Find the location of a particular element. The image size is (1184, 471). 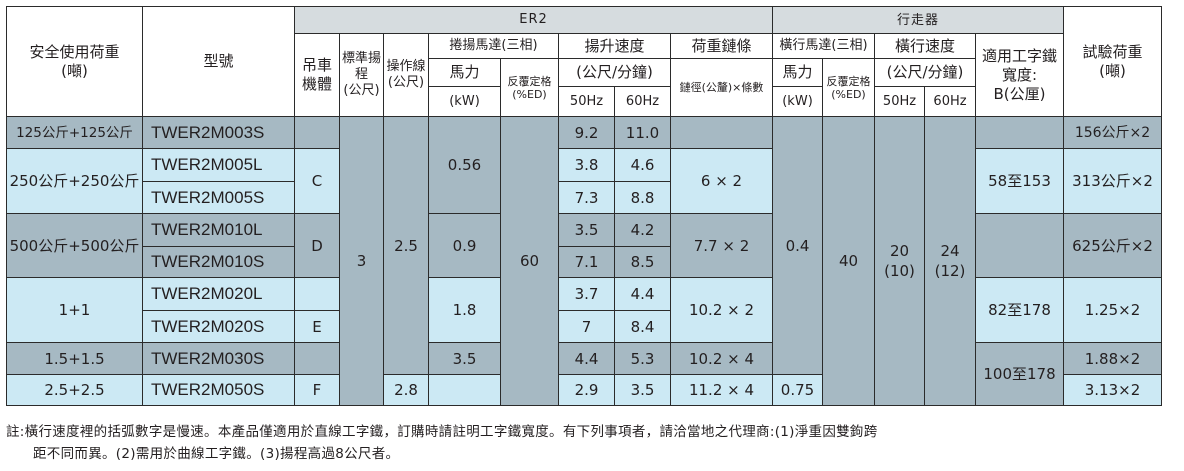

cell-test-load: 3.13×2 is located at coordinates (1112, 390).